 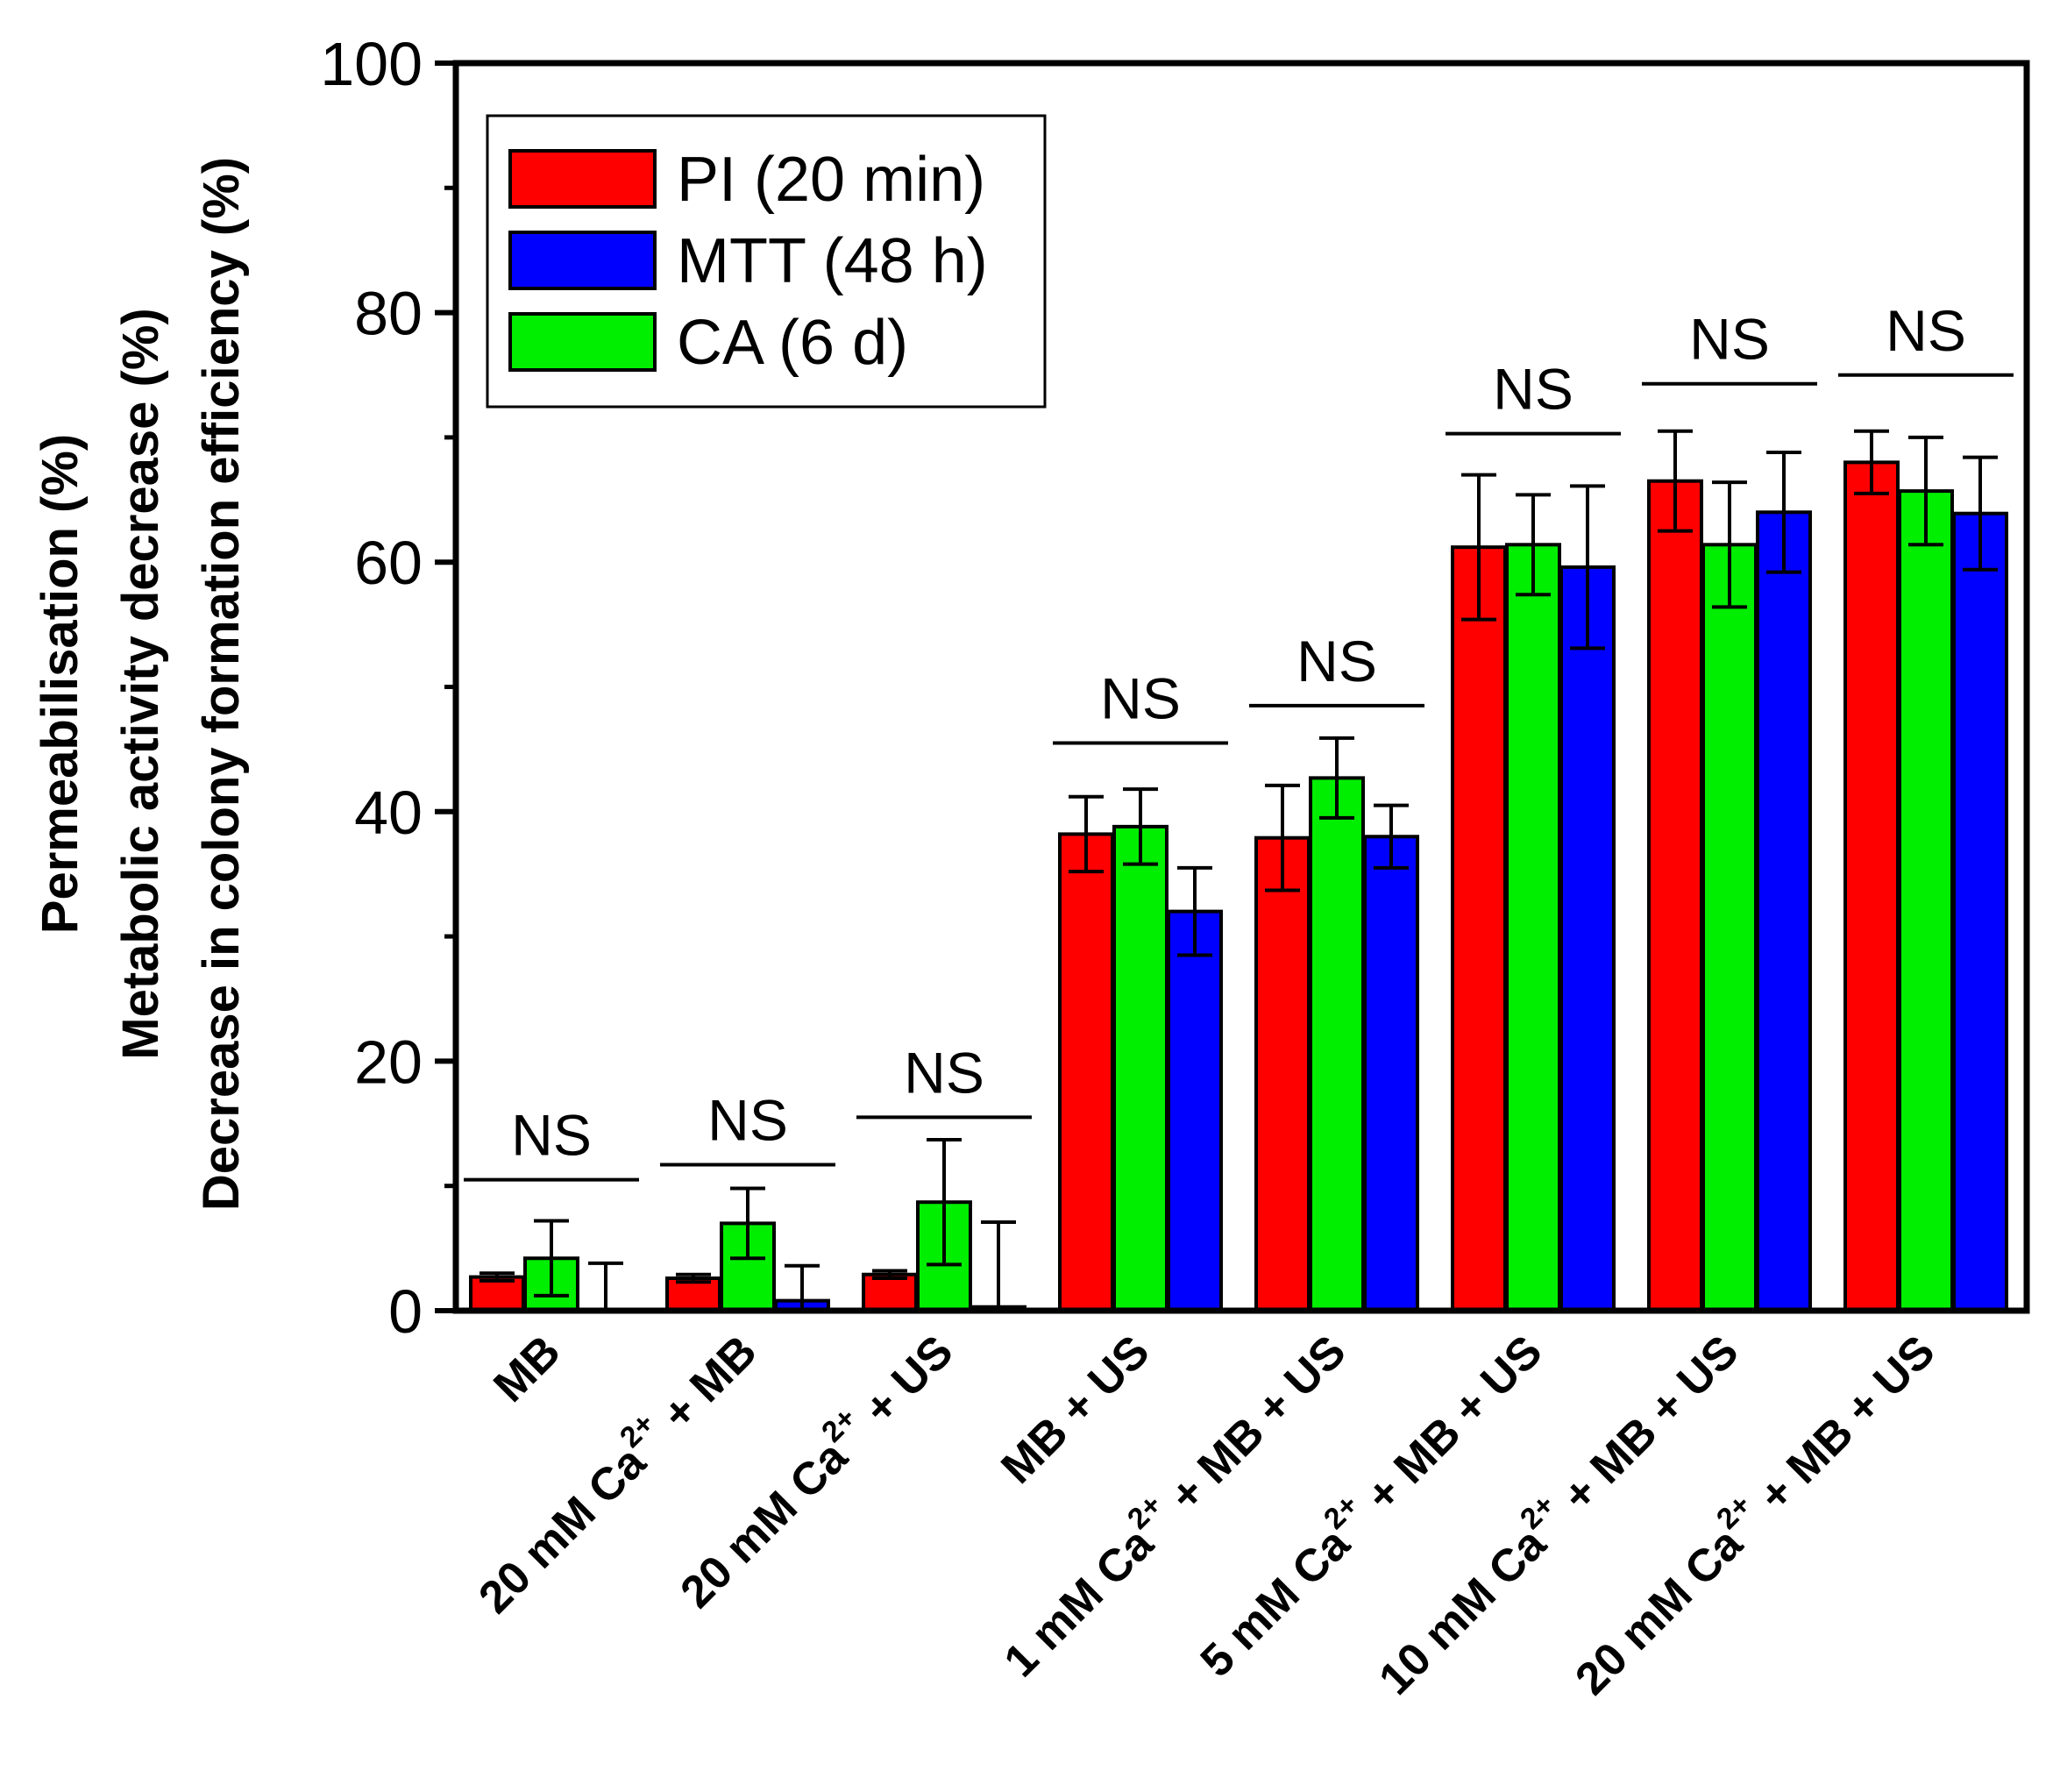 What do you see at coordinates (60, 684) in the screenshot?
I see `y-axis-label-1: Permeabilisation (%)` at bounding box center [60, 684].